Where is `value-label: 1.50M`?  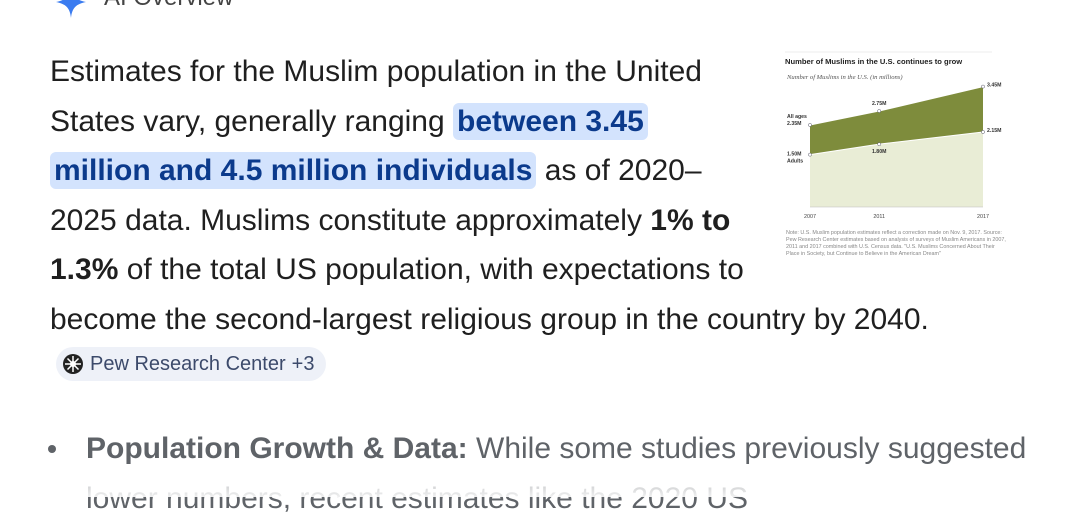
value-label: 1.50M is located at coordinates (794, 155).